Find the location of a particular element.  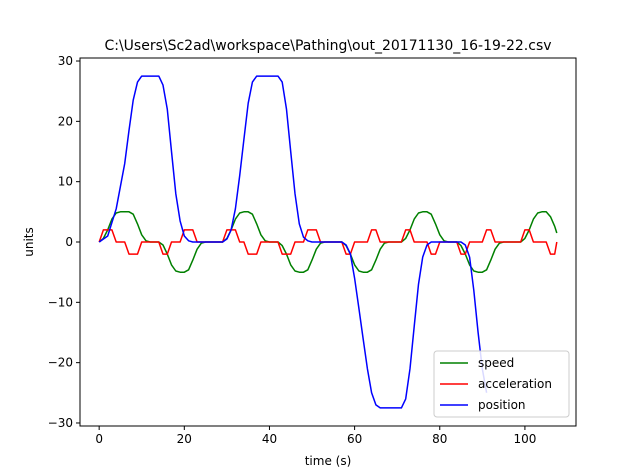

x-tick-label: 20 is located at coordinates (184, 439).